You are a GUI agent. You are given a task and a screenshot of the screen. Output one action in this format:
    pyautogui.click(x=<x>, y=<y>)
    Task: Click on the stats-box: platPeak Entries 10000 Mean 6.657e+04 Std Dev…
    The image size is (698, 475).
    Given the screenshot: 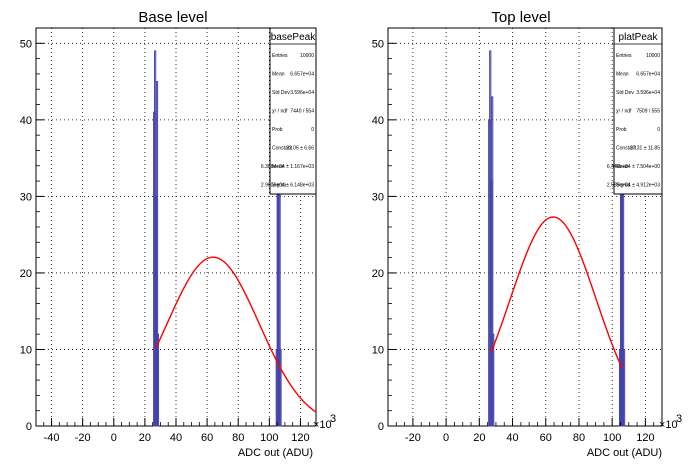 What is the action you would take?
    pyautogui.click(x=635, y=111)
    